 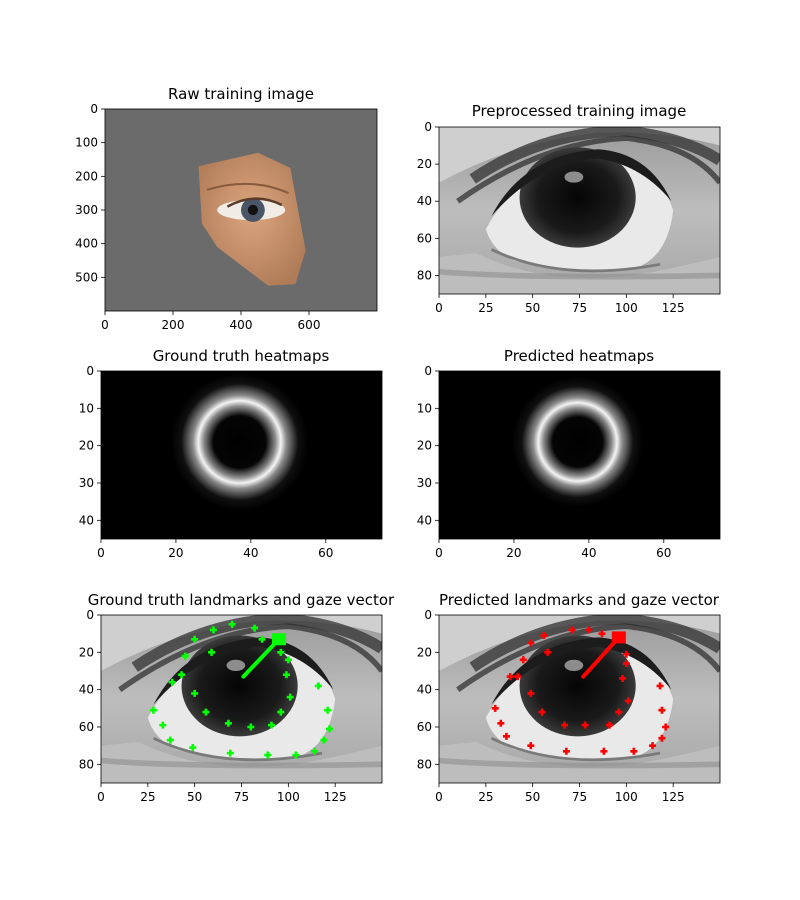 What do you see at coordinates (86, 210) in the screenshot?
I see `y-tick-label: 300` at bounding box center [86, 210].